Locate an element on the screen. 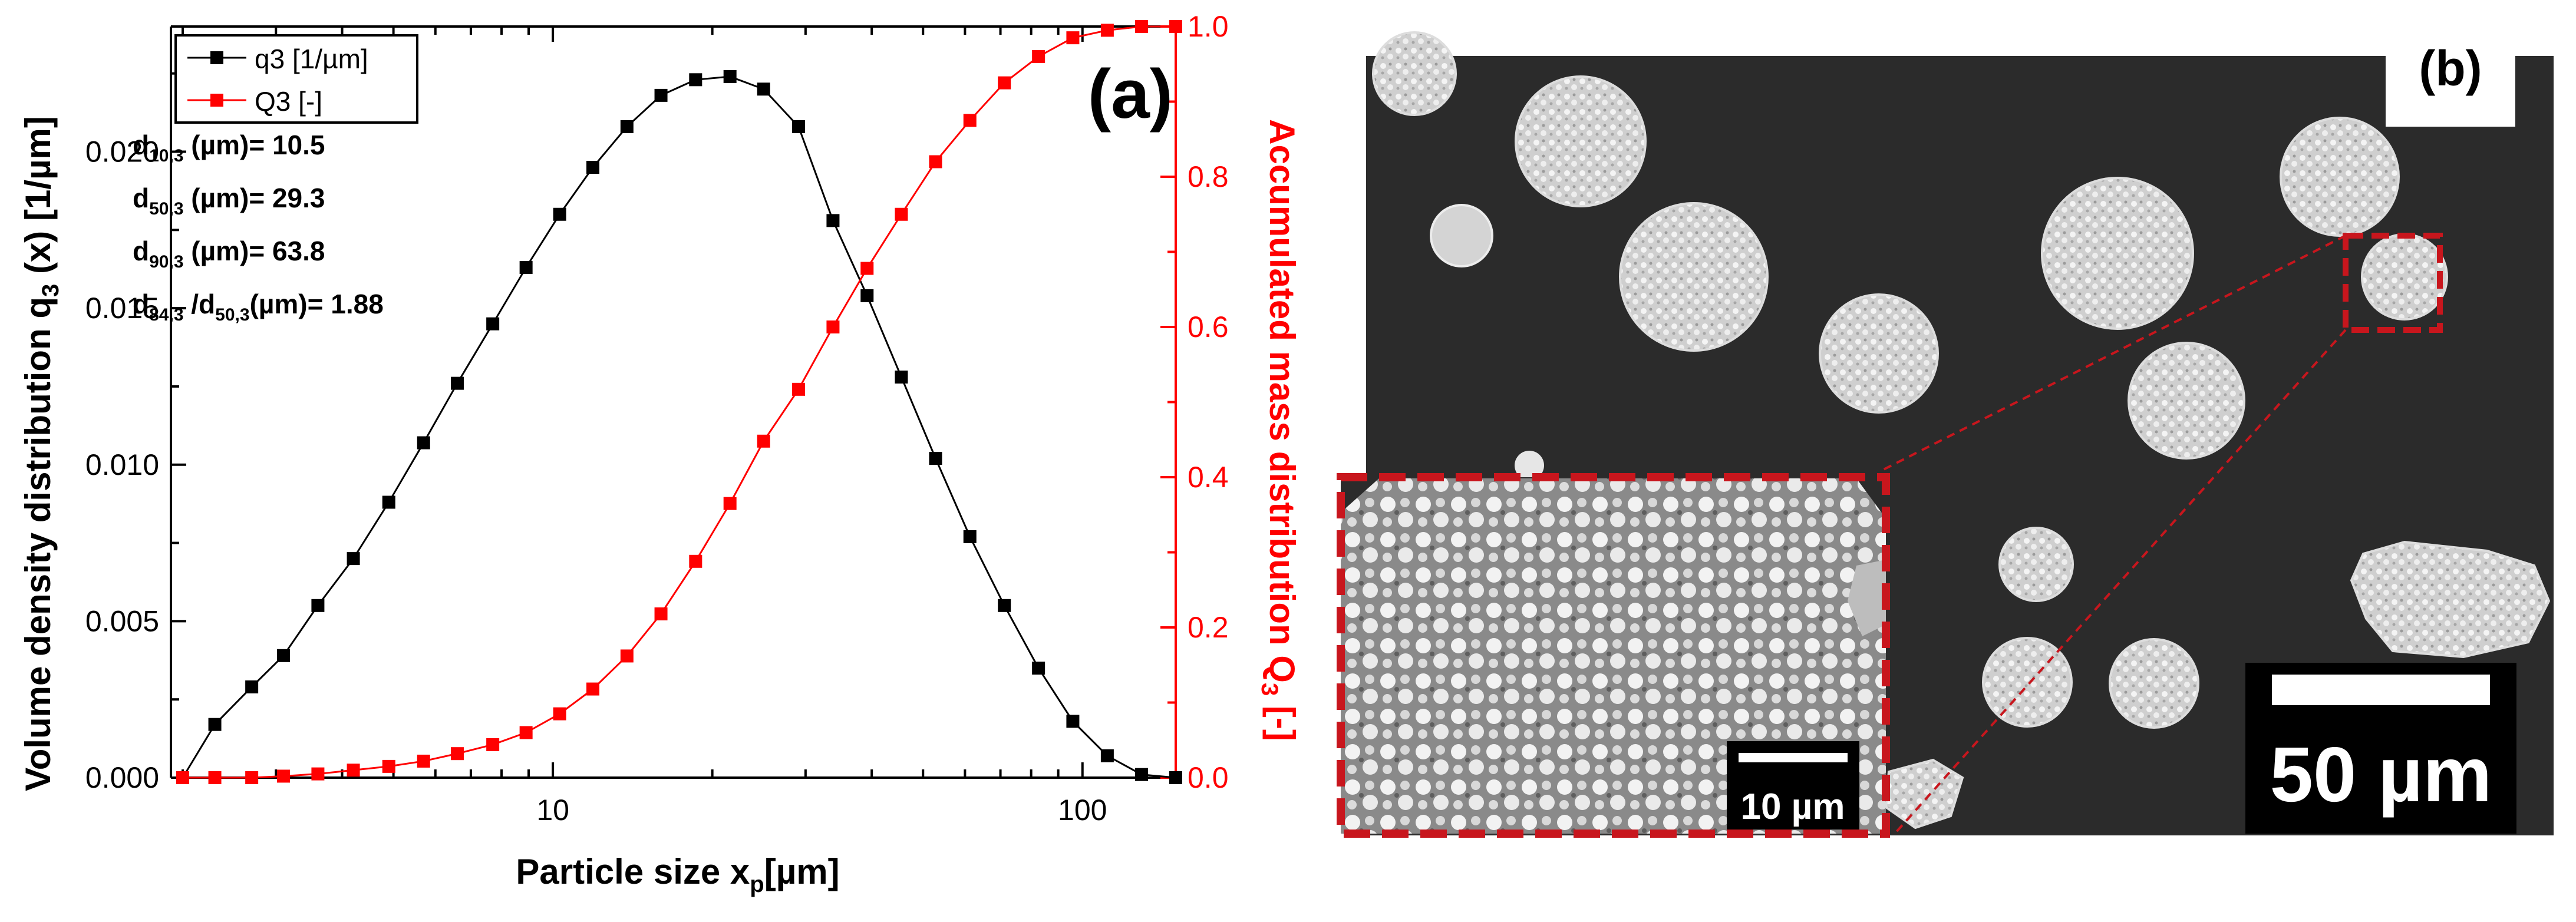  y-left-tick-label: 0.005 is located at coordinates (122, 620).